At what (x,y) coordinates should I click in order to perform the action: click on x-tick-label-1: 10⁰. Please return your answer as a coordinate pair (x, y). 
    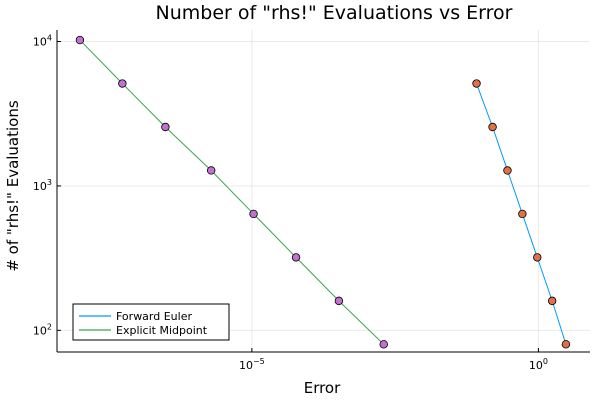
    Looking at the image, I should click on (538, 364).